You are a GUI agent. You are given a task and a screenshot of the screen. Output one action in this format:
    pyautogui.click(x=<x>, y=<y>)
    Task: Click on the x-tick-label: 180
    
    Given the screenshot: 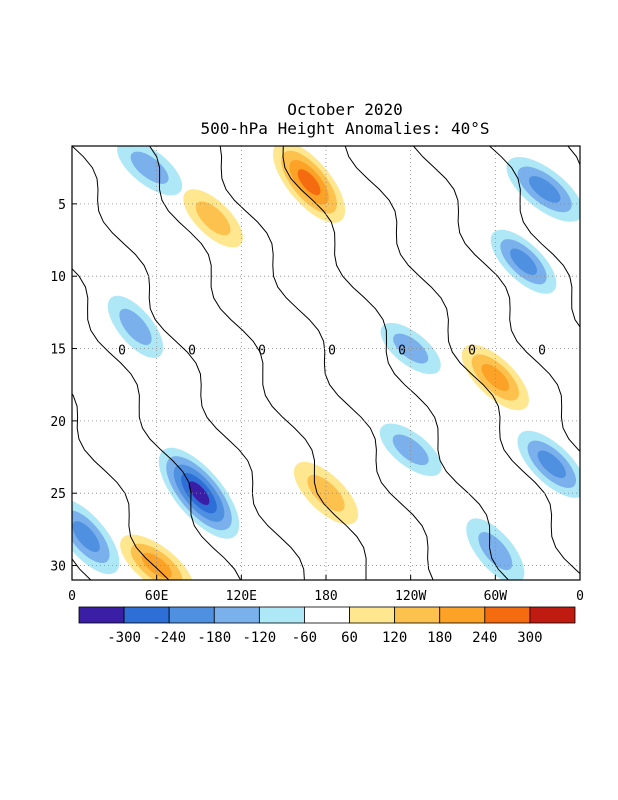 What is the action you would take?
    pyautogui.click(x=325, y=596)
    